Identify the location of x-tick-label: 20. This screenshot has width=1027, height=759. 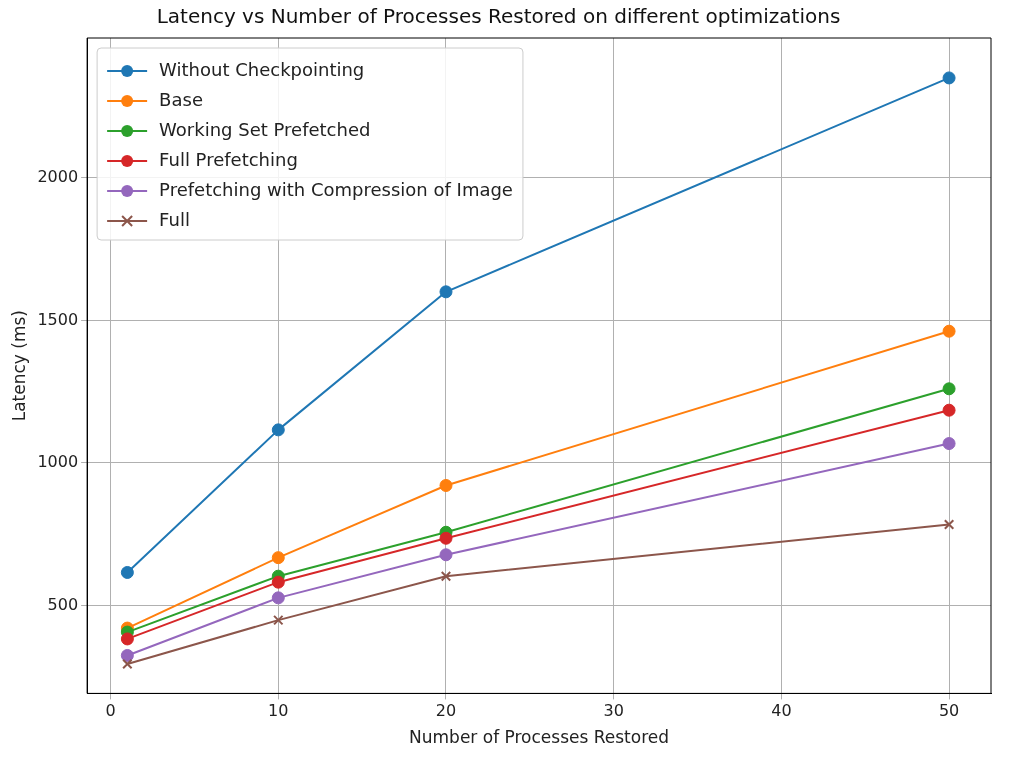
(446, 711).